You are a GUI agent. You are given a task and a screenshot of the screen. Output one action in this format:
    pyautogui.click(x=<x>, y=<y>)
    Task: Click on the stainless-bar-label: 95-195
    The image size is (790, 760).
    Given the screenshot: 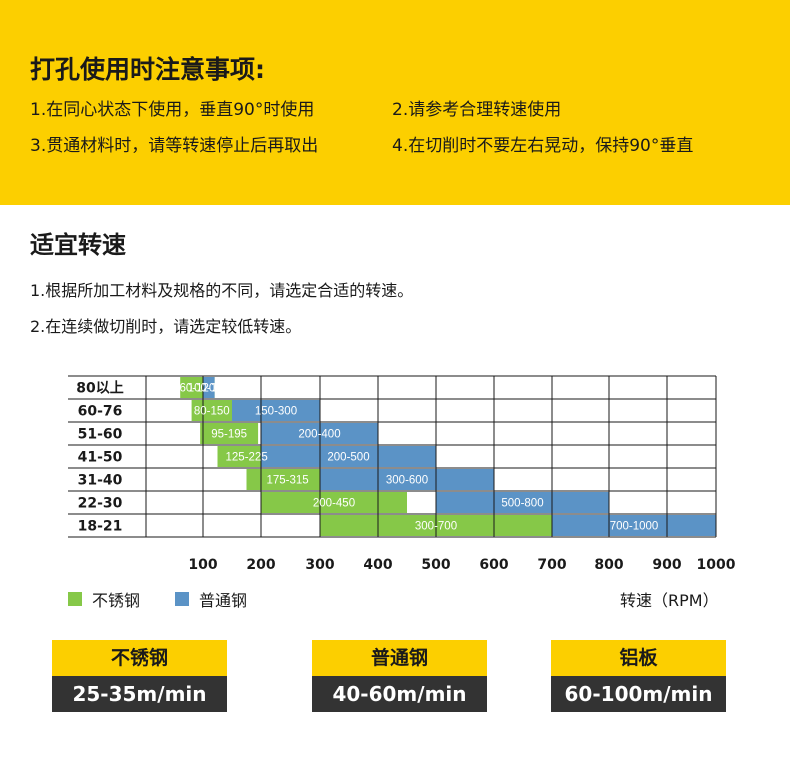 What is the action you would take?
    pyautogui.click(x=229, y=435)
    